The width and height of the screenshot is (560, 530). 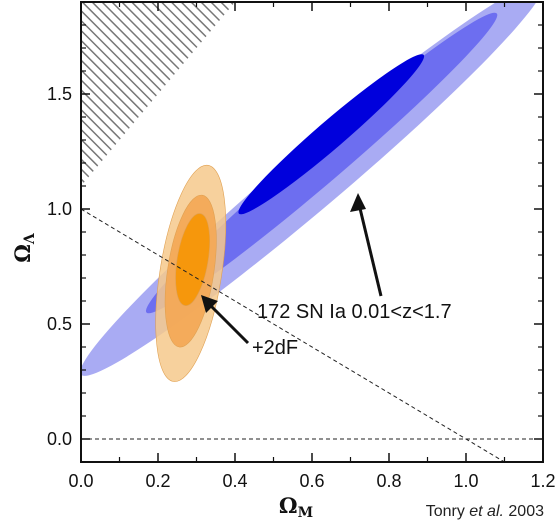 I want to click on x-tick-label: 1.0, so click(x=465, y=481).